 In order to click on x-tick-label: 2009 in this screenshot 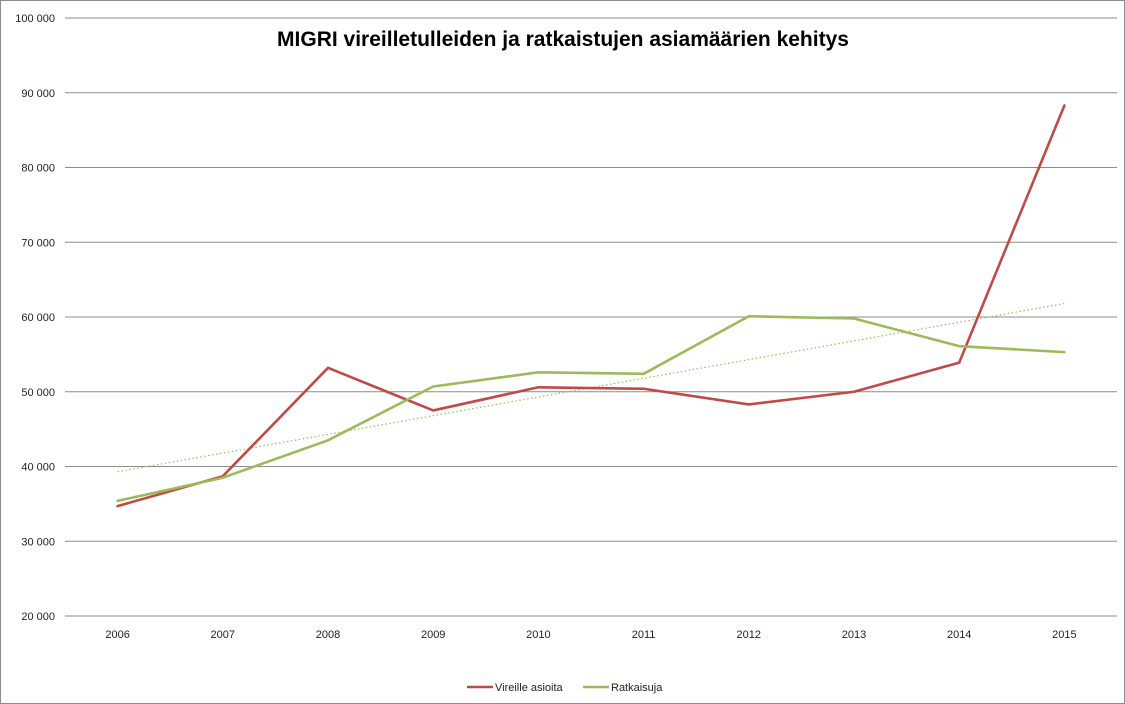, I will do `click(433, 635)`.